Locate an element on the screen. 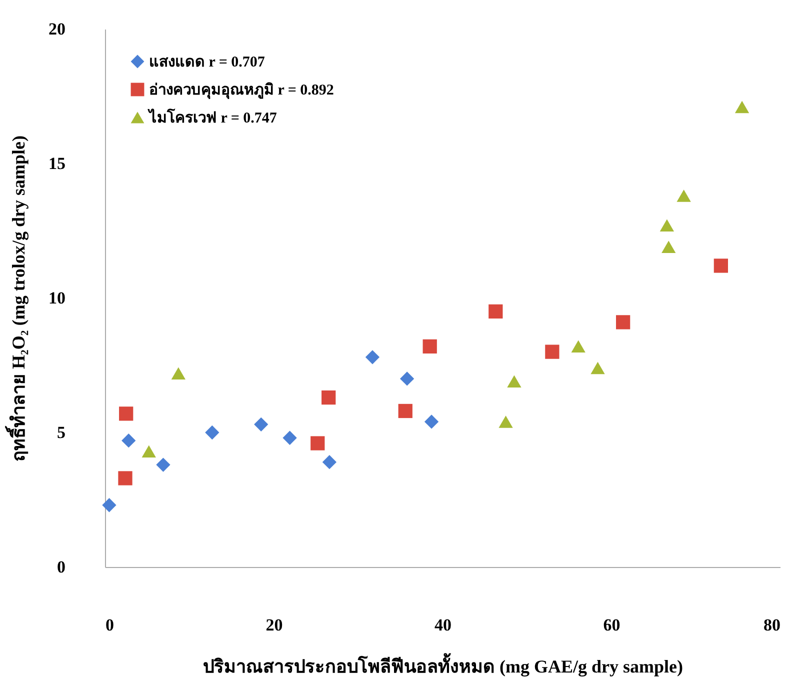 This screenshot has height=686, width=795. legend-label: อ่างควบคุมอุณหภูมิ r = 0.892 is located at coordinates (241, 90).